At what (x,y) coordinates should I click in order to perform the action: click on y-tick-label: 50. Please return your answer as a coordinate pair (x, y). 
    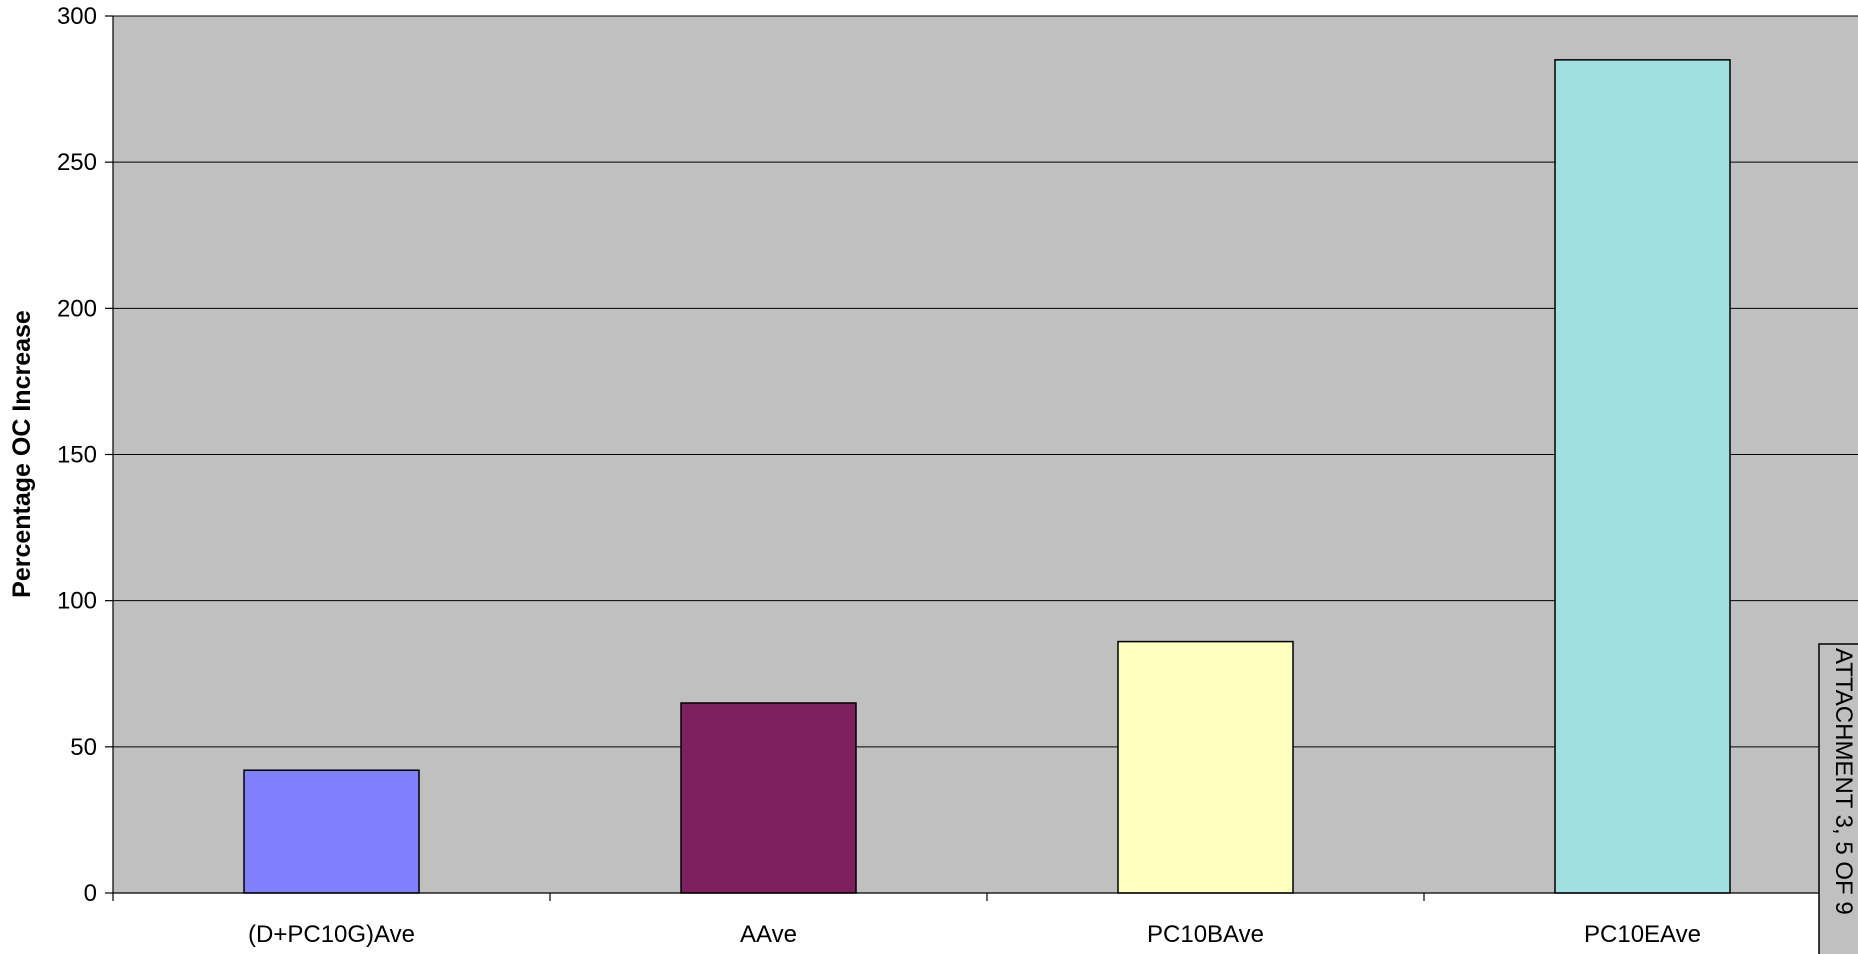
    Looking at the image, I should click on (83, 747).